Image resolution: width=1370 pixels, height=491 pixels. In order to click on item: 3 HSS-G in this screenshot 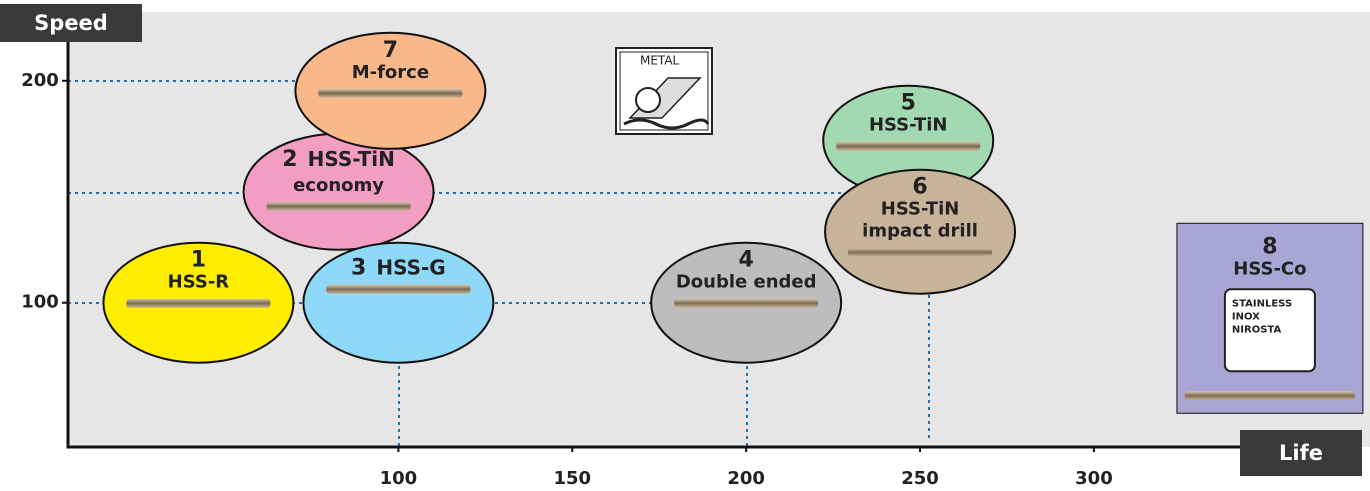, I will do `click(398, 302)`.